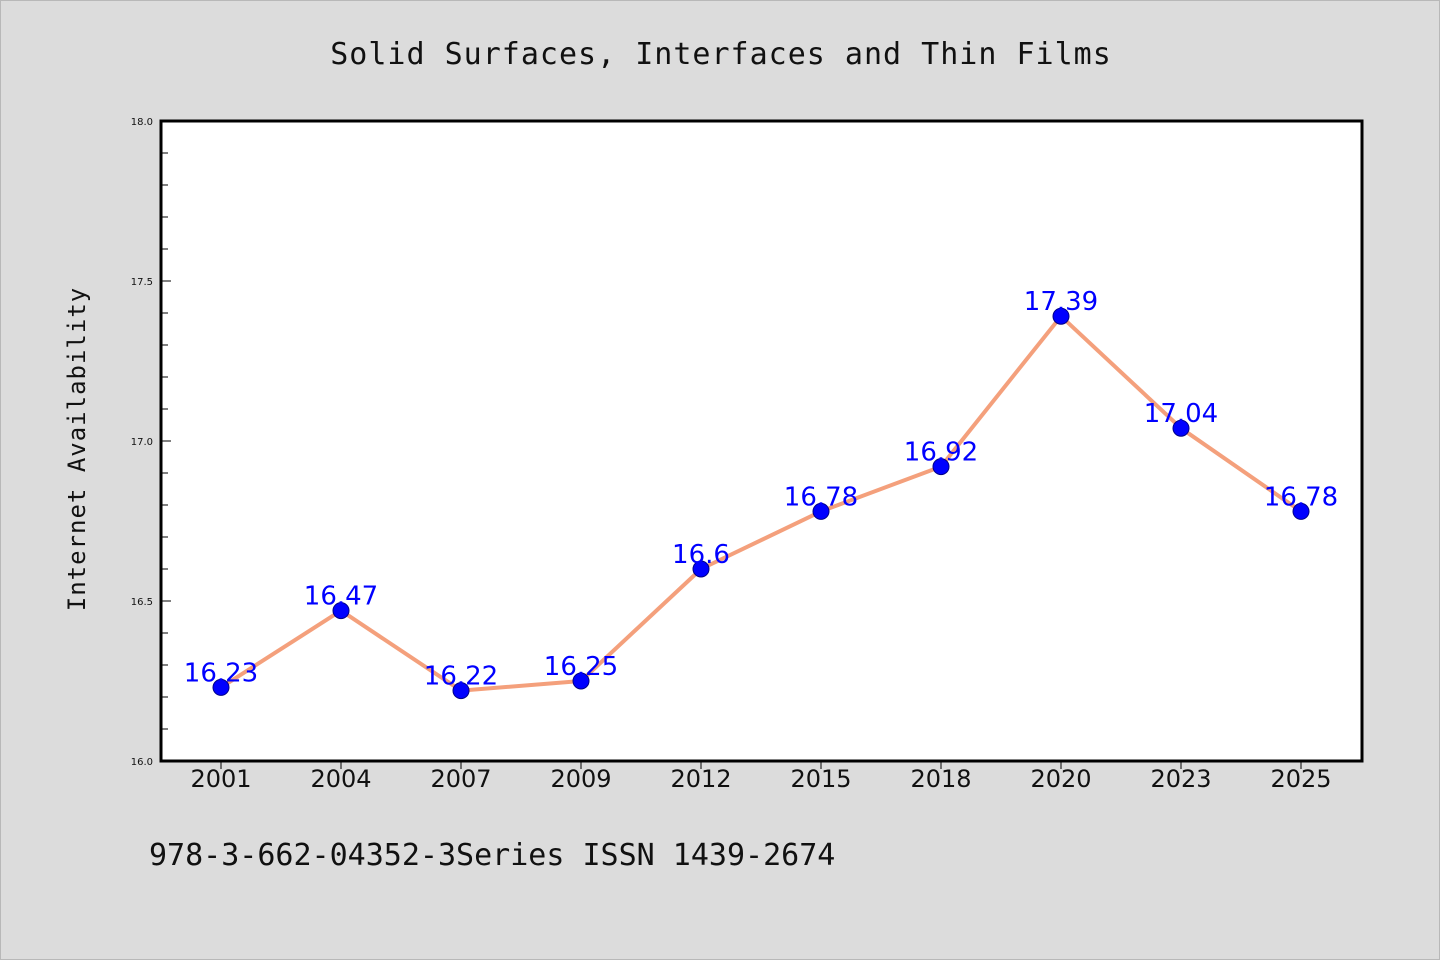  Describe the element at coordinates (221, 673) in the screenshot. I see `data-label: 16.23` at that location.